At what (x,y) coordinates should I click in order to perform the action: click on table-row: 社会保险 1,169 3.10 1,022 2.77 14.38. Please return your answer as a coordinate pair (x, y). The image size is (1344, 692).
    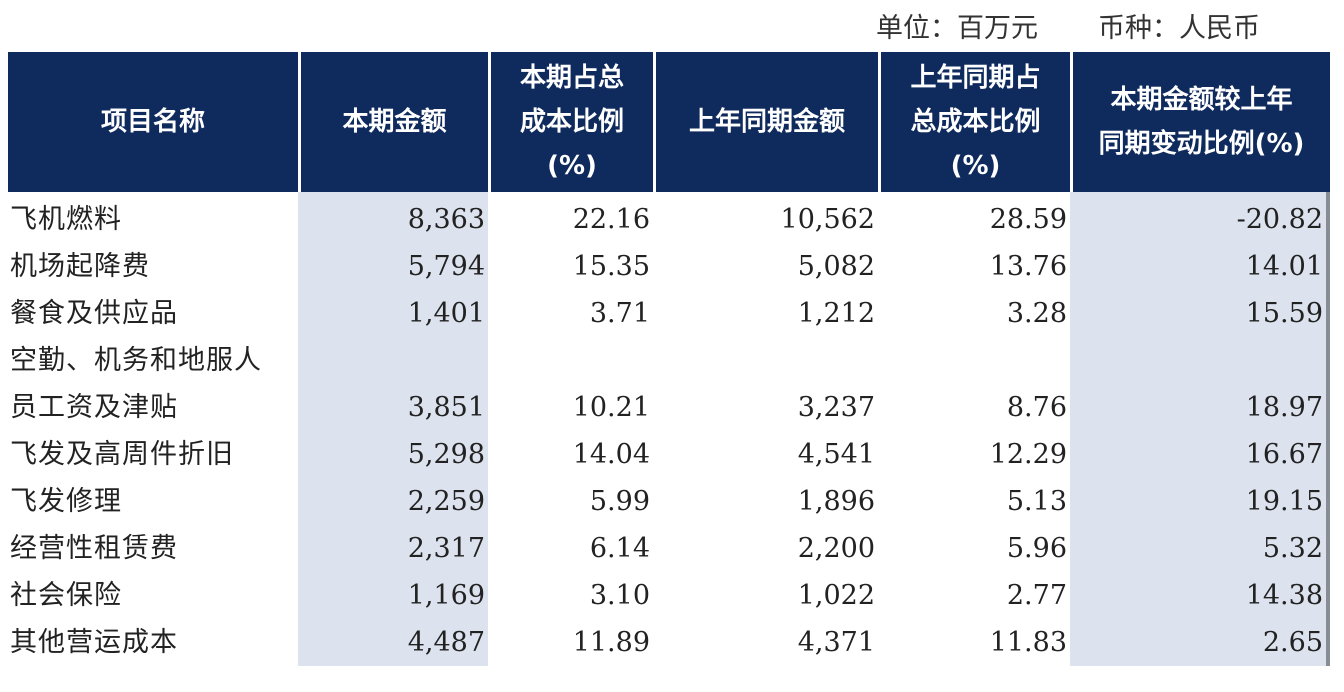
    Looking at the image, I should click on (669, 595).